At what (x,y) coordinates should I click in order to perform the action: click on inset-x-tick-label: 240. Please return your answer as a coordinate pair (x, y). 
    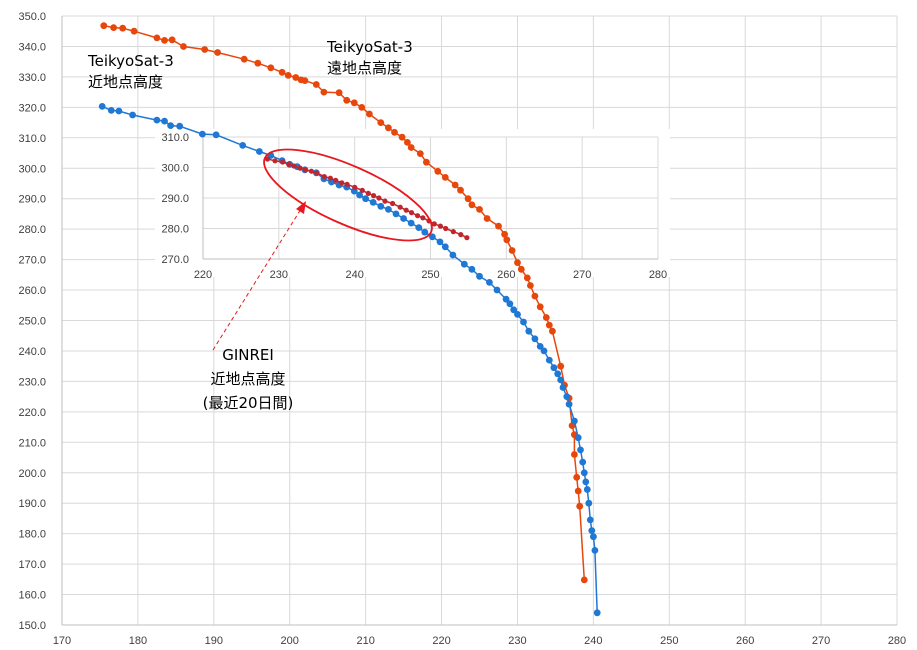
    Looking at the image, I should click on (354, 275).